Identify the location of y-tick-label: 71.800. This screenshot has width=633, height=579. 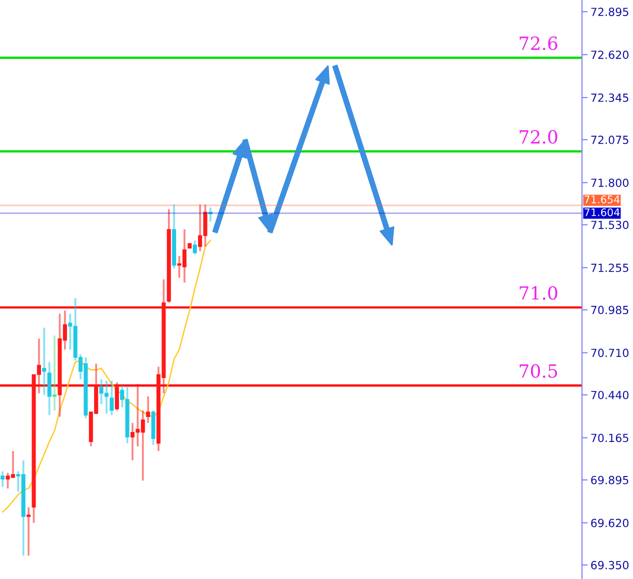
(609, 182).